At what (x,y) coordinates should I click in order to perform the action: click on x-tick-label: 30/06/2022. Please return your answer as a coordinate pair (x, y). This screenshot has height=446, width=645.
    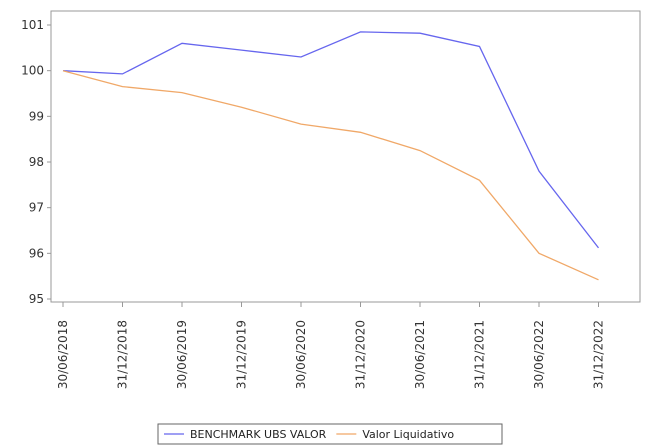
    Looking at the image, I should click on (539, 354).